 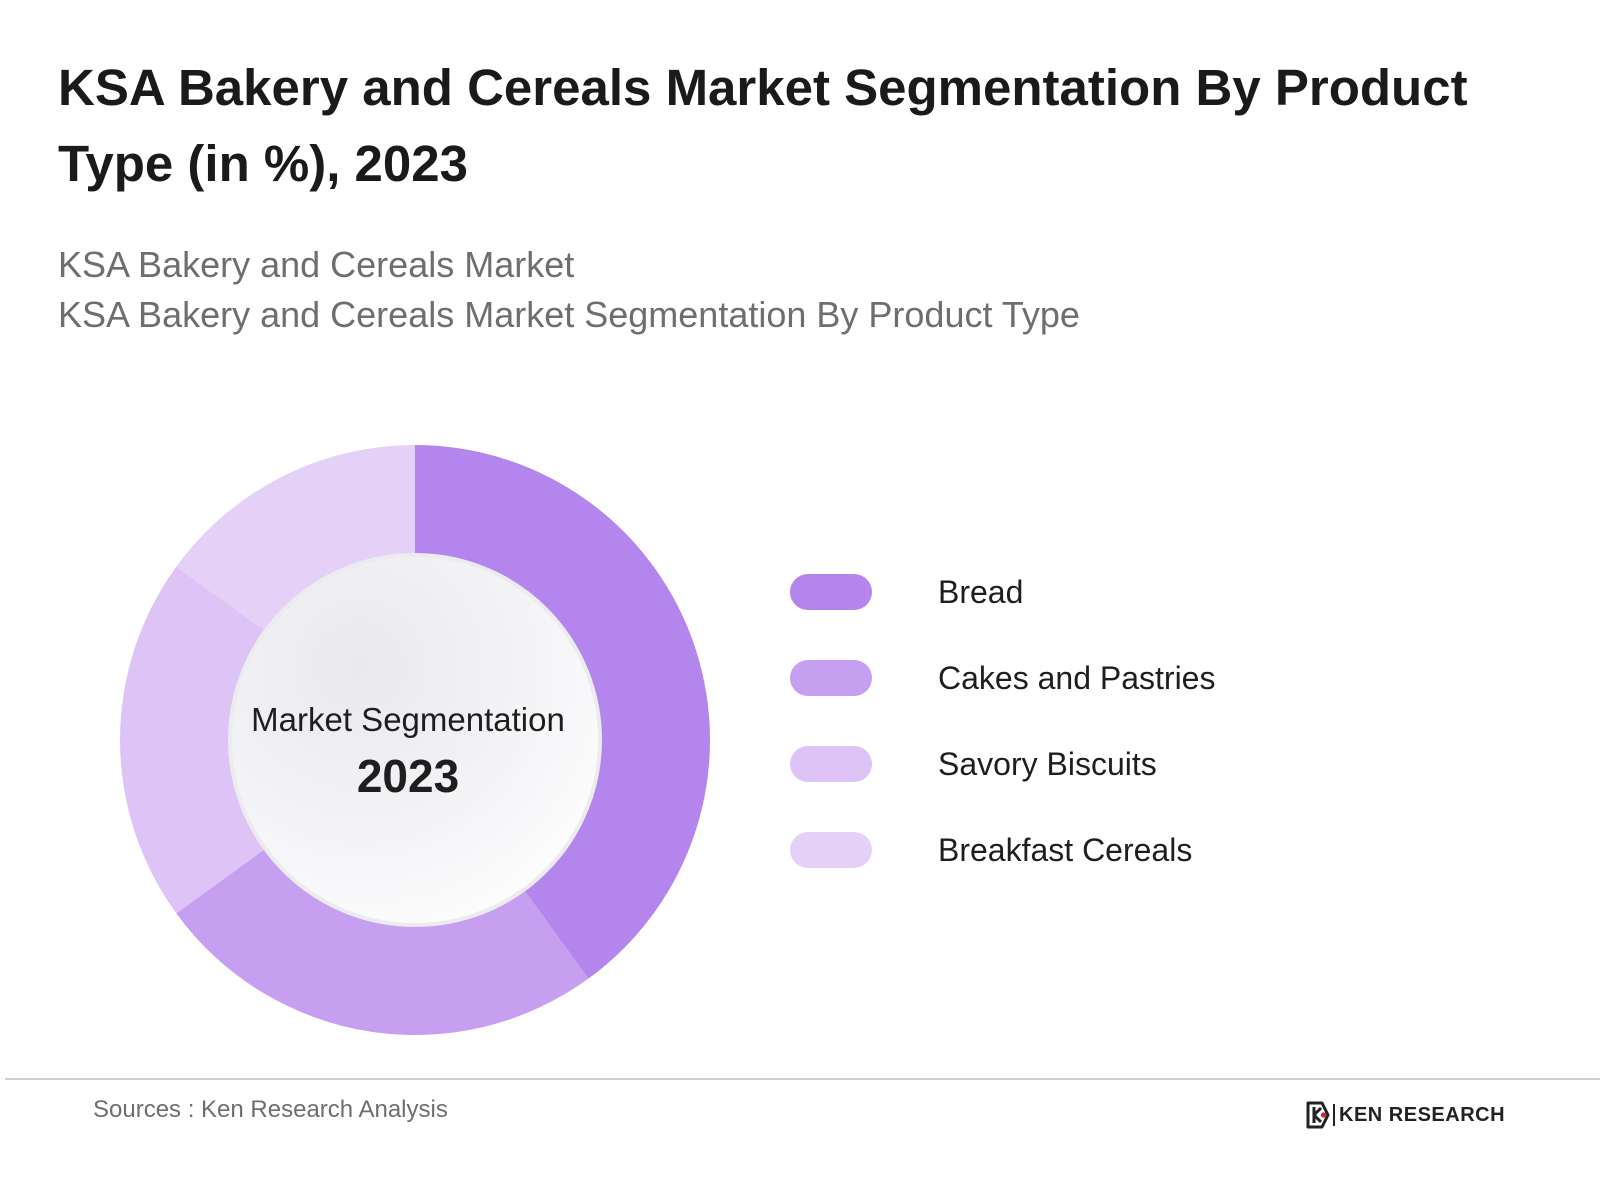 What do you see at coordinates (1334, 1115) in the screenshot?
I see `logo-separator` at bounding box center [1334, 1115].